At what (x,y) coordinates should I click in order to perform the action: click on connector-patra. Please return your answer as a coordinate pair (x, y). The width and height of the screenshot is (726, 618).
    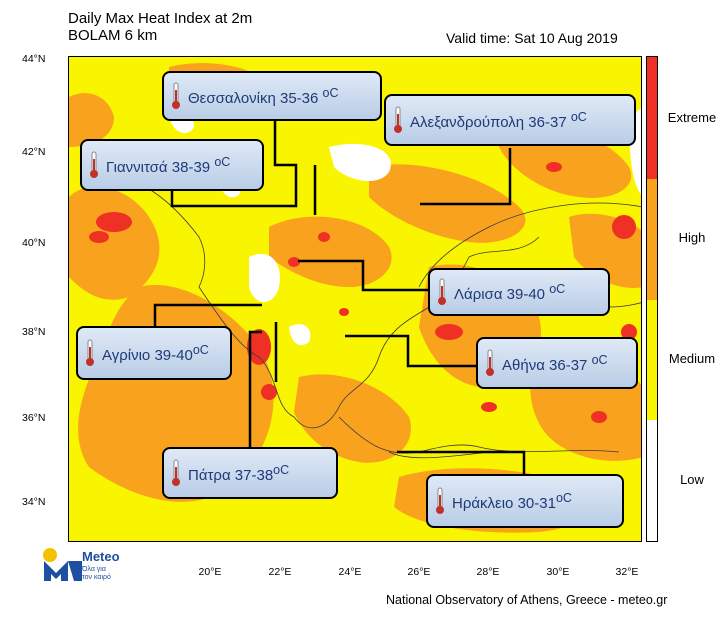
    Looking at the image, I should click on (255, 389).